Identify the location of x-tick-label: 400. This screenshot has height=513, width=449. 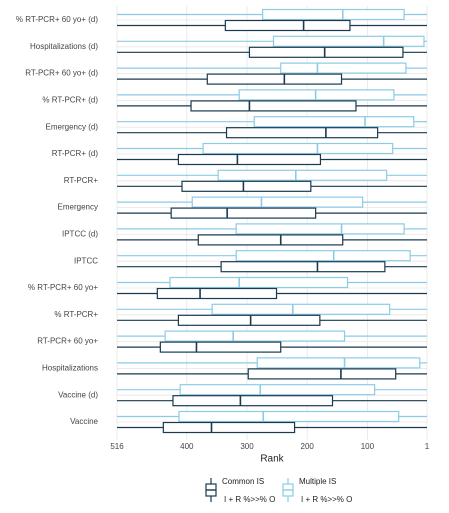
(187, 446).